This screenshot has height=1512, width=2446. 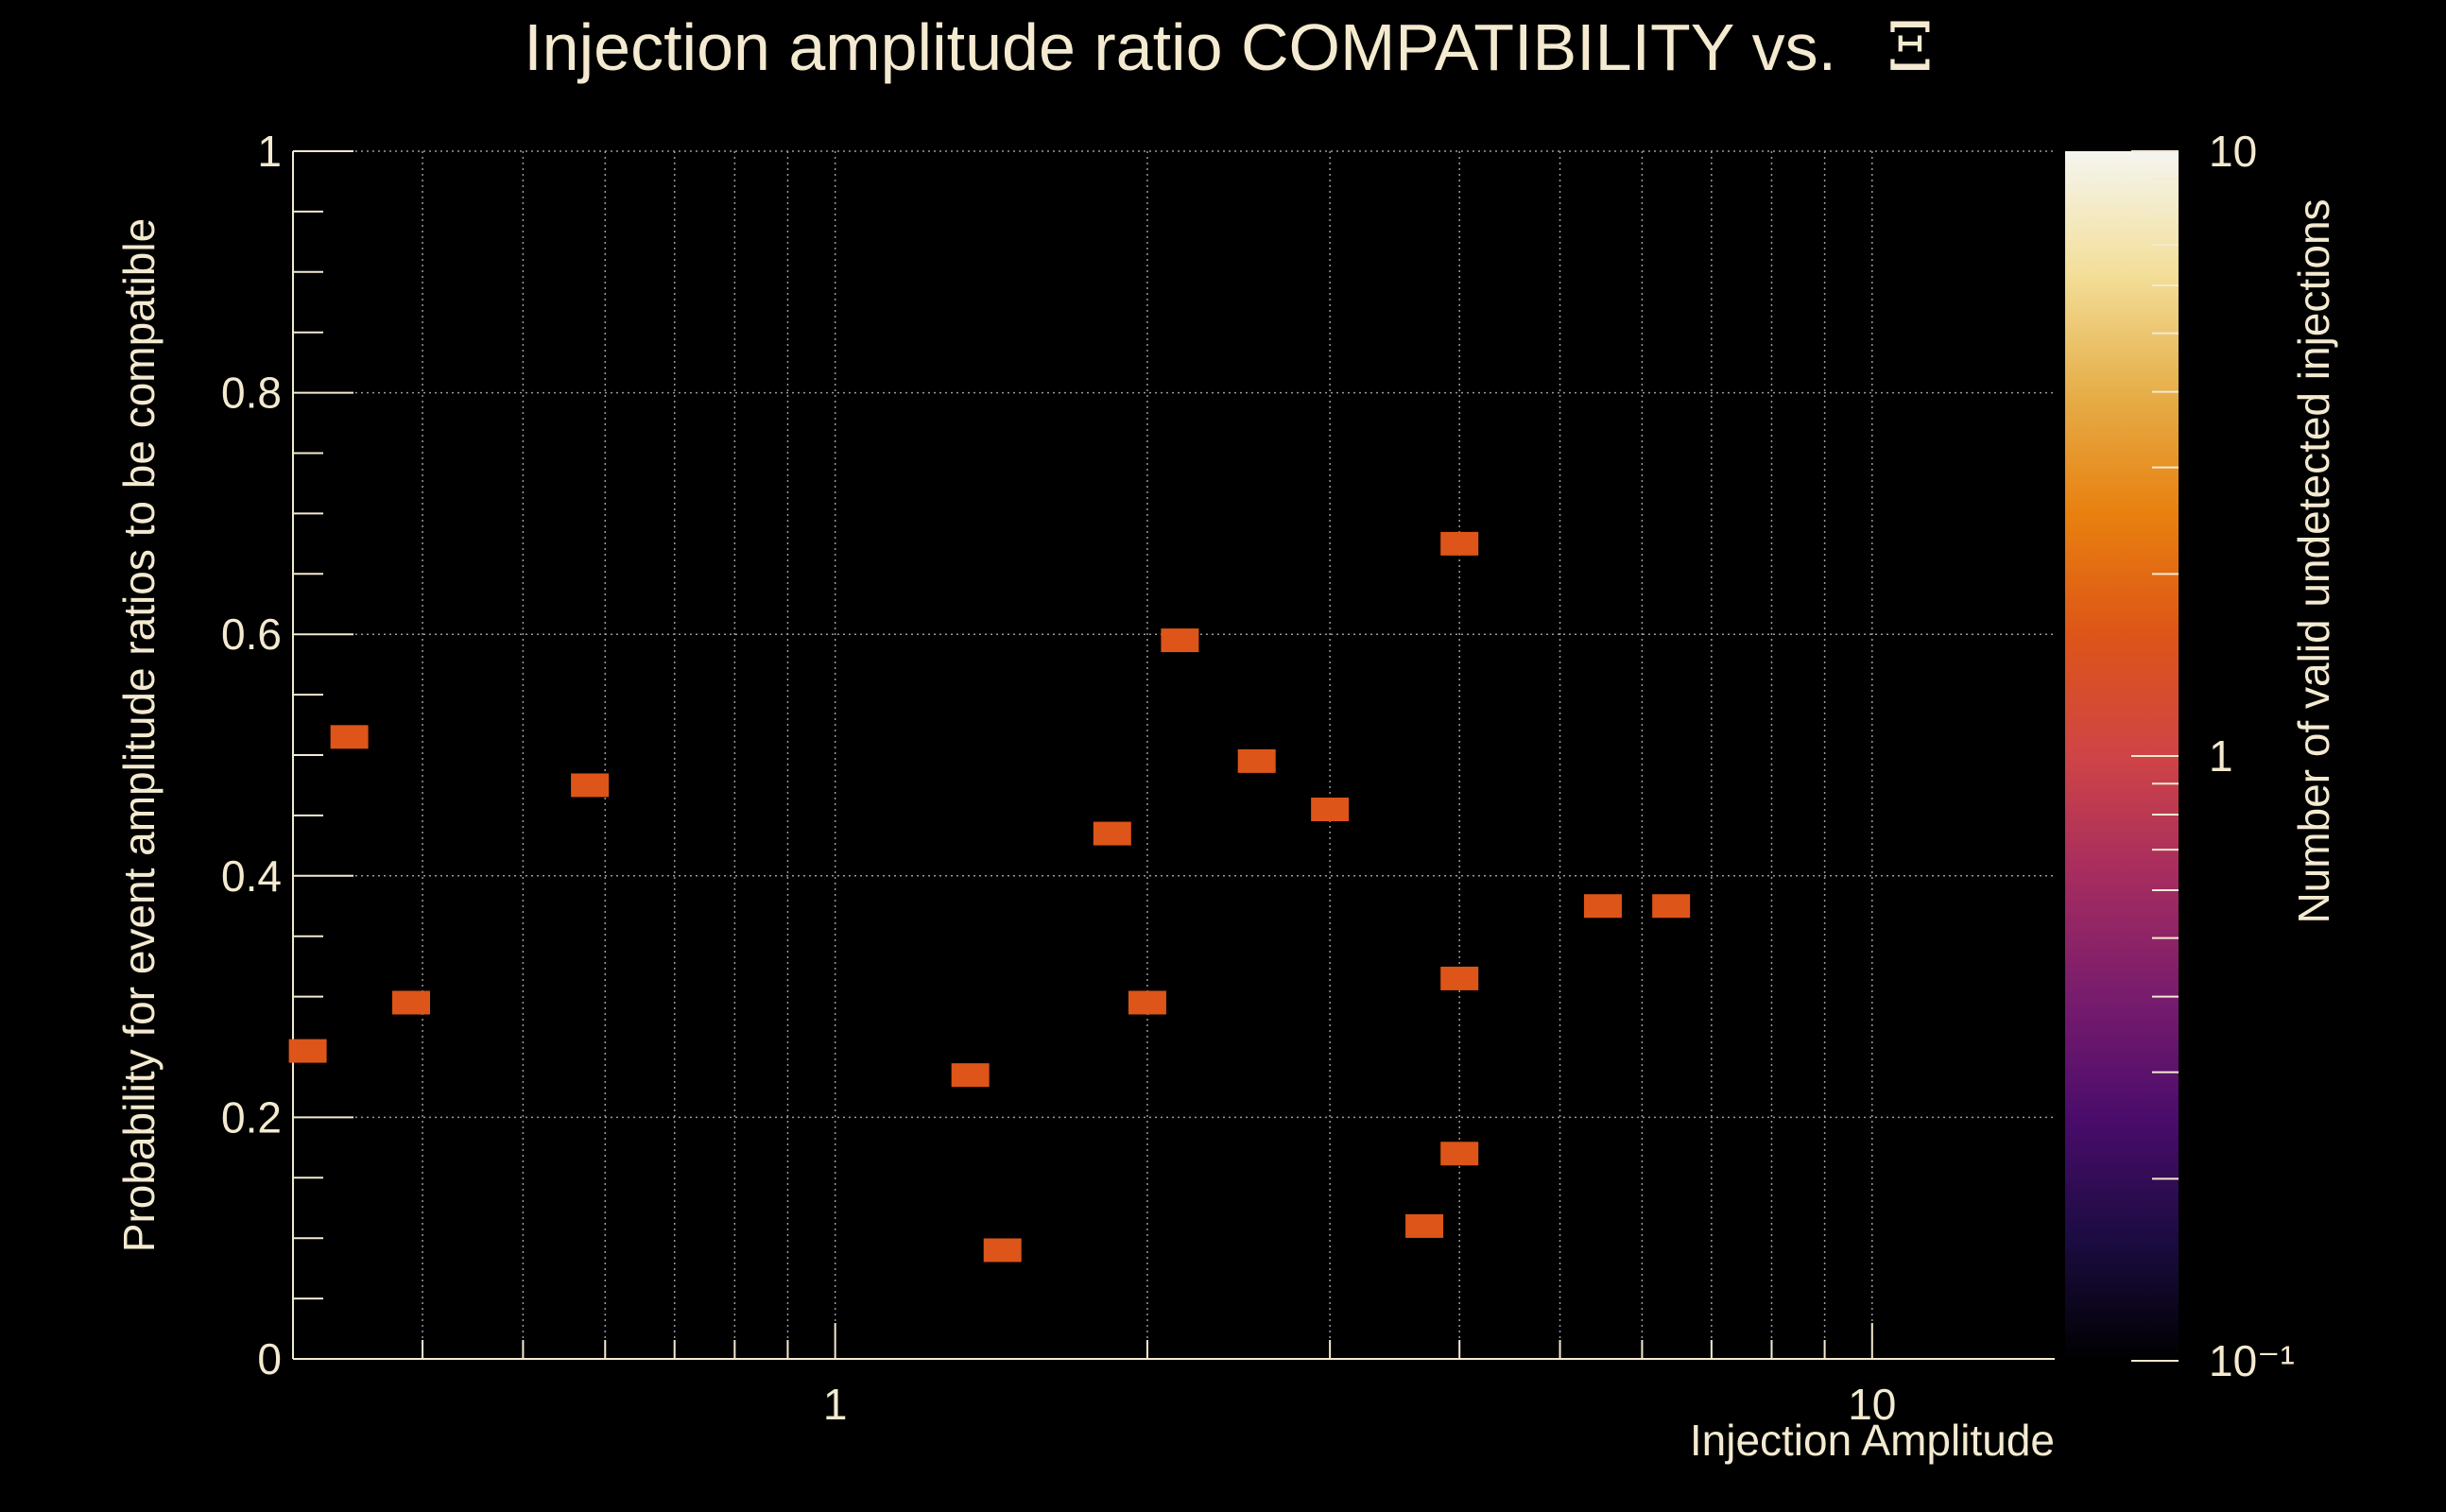 What do you see at coordinates (251, 393) in the screenshot?
I see `y-tick-label: 0.8` at bounding box center [251, 393].